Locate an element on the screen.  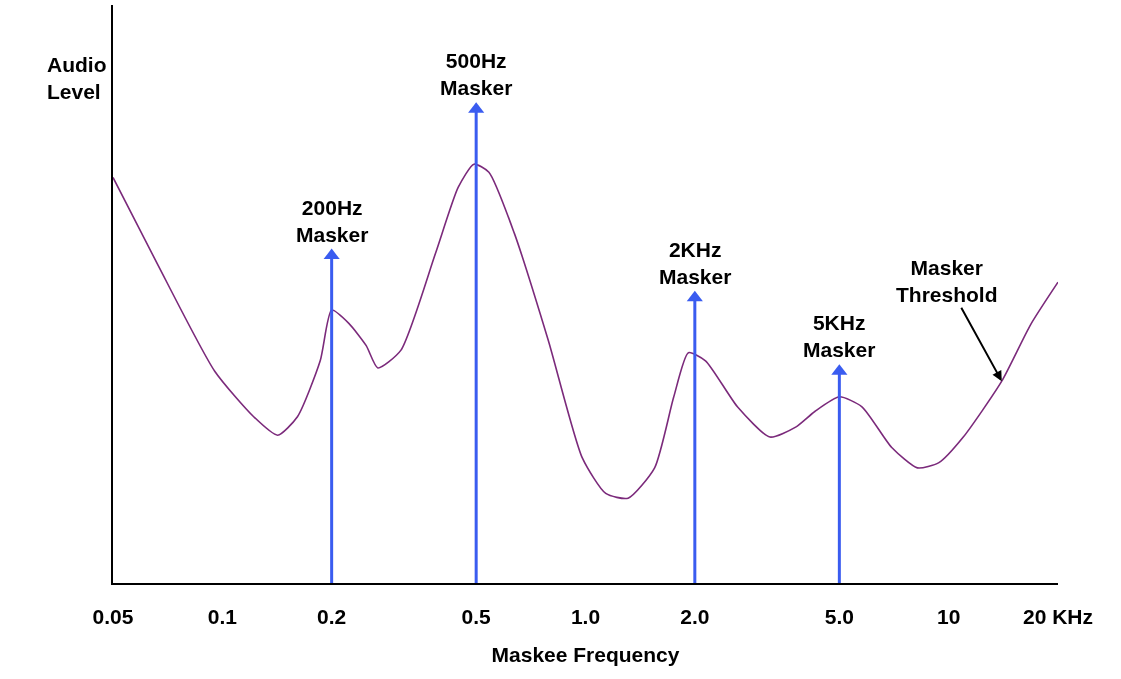
x-tick-label: 0.05 is located at coordinates (113, 616).